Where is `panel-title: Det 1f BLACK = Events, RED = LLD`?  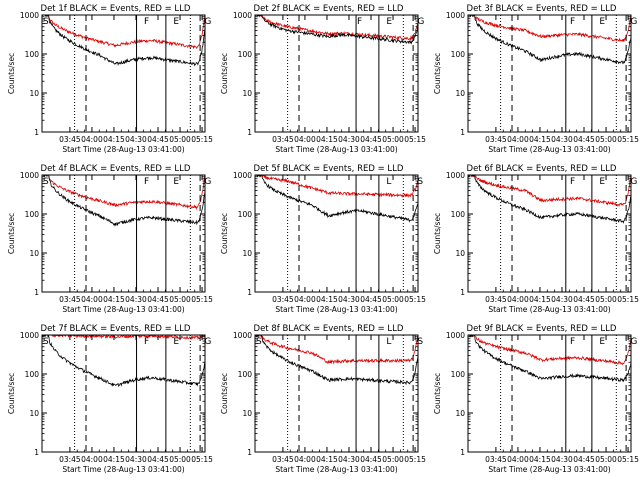
panel-title: Det 1f BLACK = Events, RED = LLD is located at coordinates (116, 9).